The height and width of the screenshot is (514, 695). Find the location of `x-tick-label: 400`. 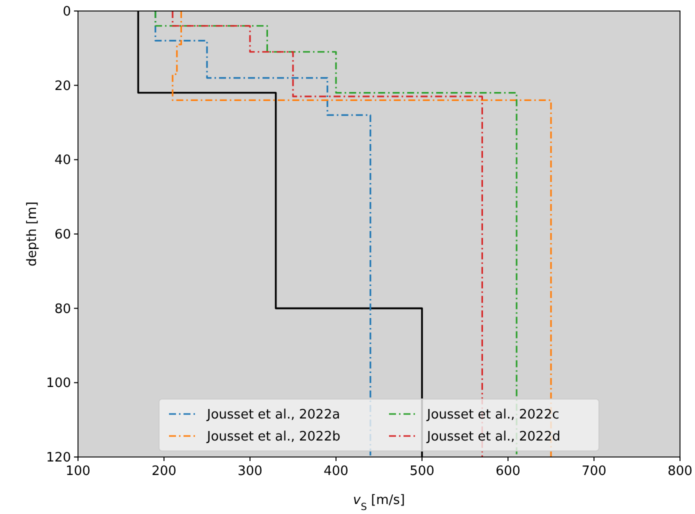

x-tick-label: 400 is located at coordinates (336, 471).